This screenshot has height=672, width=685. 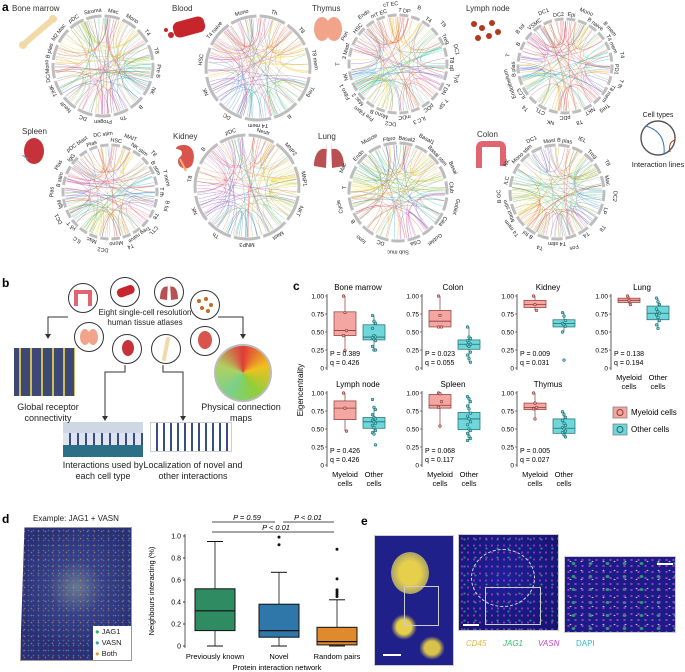 I want to click on cell-type-label: NK, so click(x=152, y=91).